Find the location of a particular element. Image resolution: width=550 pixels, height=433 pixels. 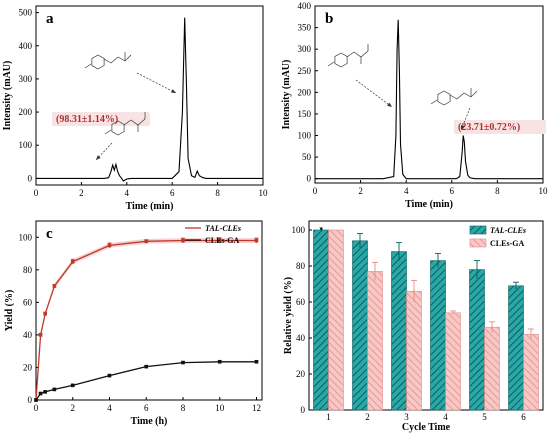

y-tick-label: 150 is located at coordinates (305, 114).